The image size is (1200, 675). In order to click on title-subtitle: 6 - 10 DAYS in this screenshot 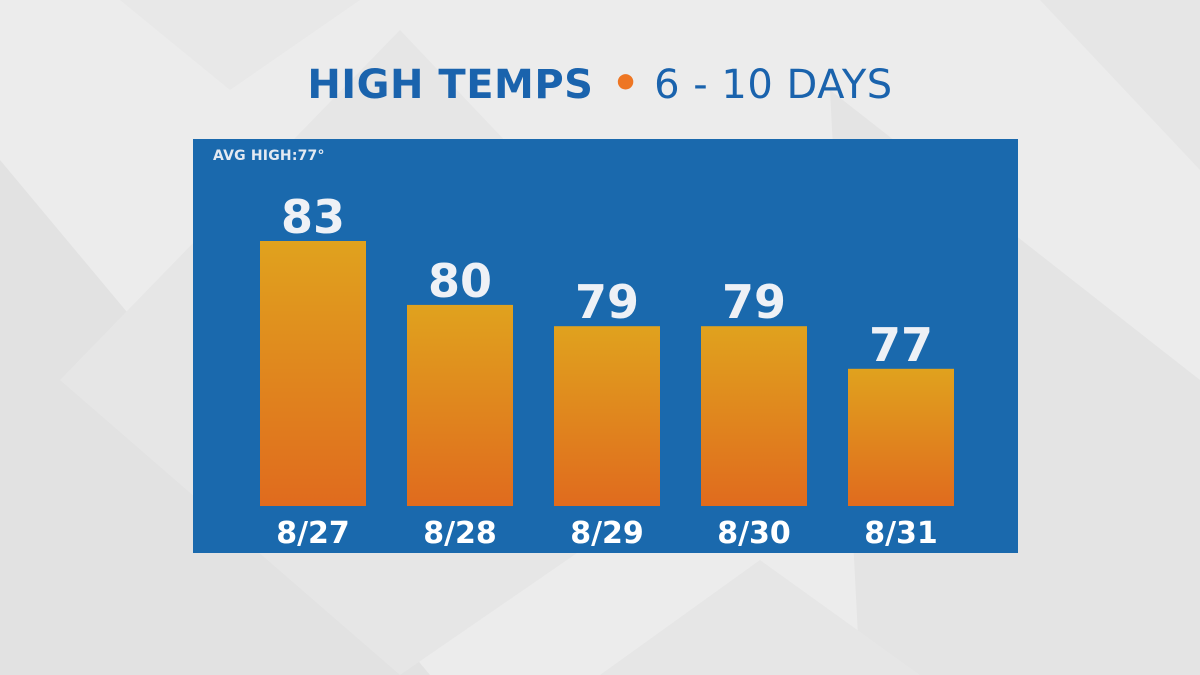, I will do `click(773, 85)`.